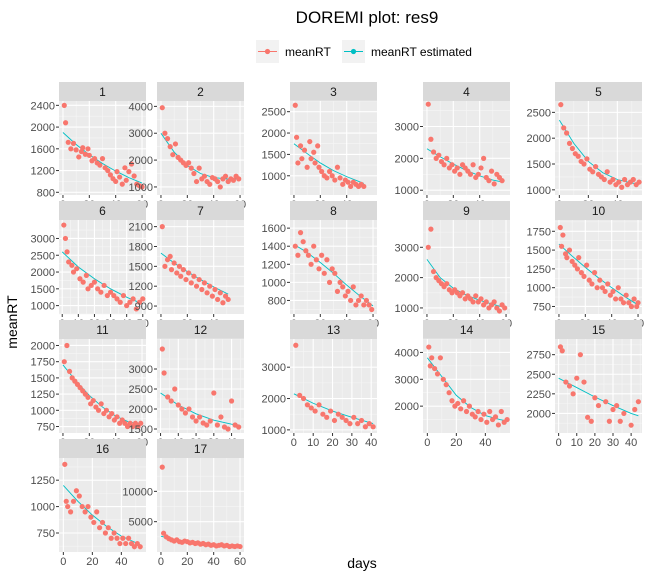 This screenshot has height=581, width=672. I want to click on facet-strip-label-17: 17, so click(201, 449).